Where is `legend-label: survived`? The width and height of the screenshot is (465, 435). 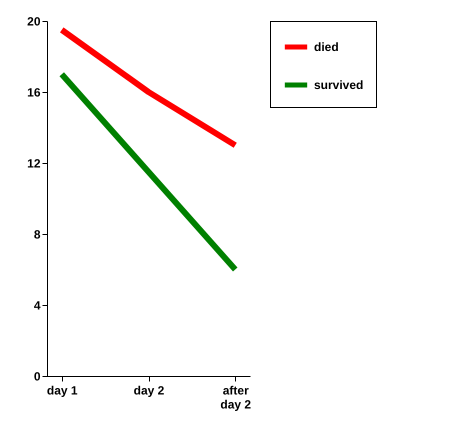 legend-label: survived is located at coordinates (339, 85).